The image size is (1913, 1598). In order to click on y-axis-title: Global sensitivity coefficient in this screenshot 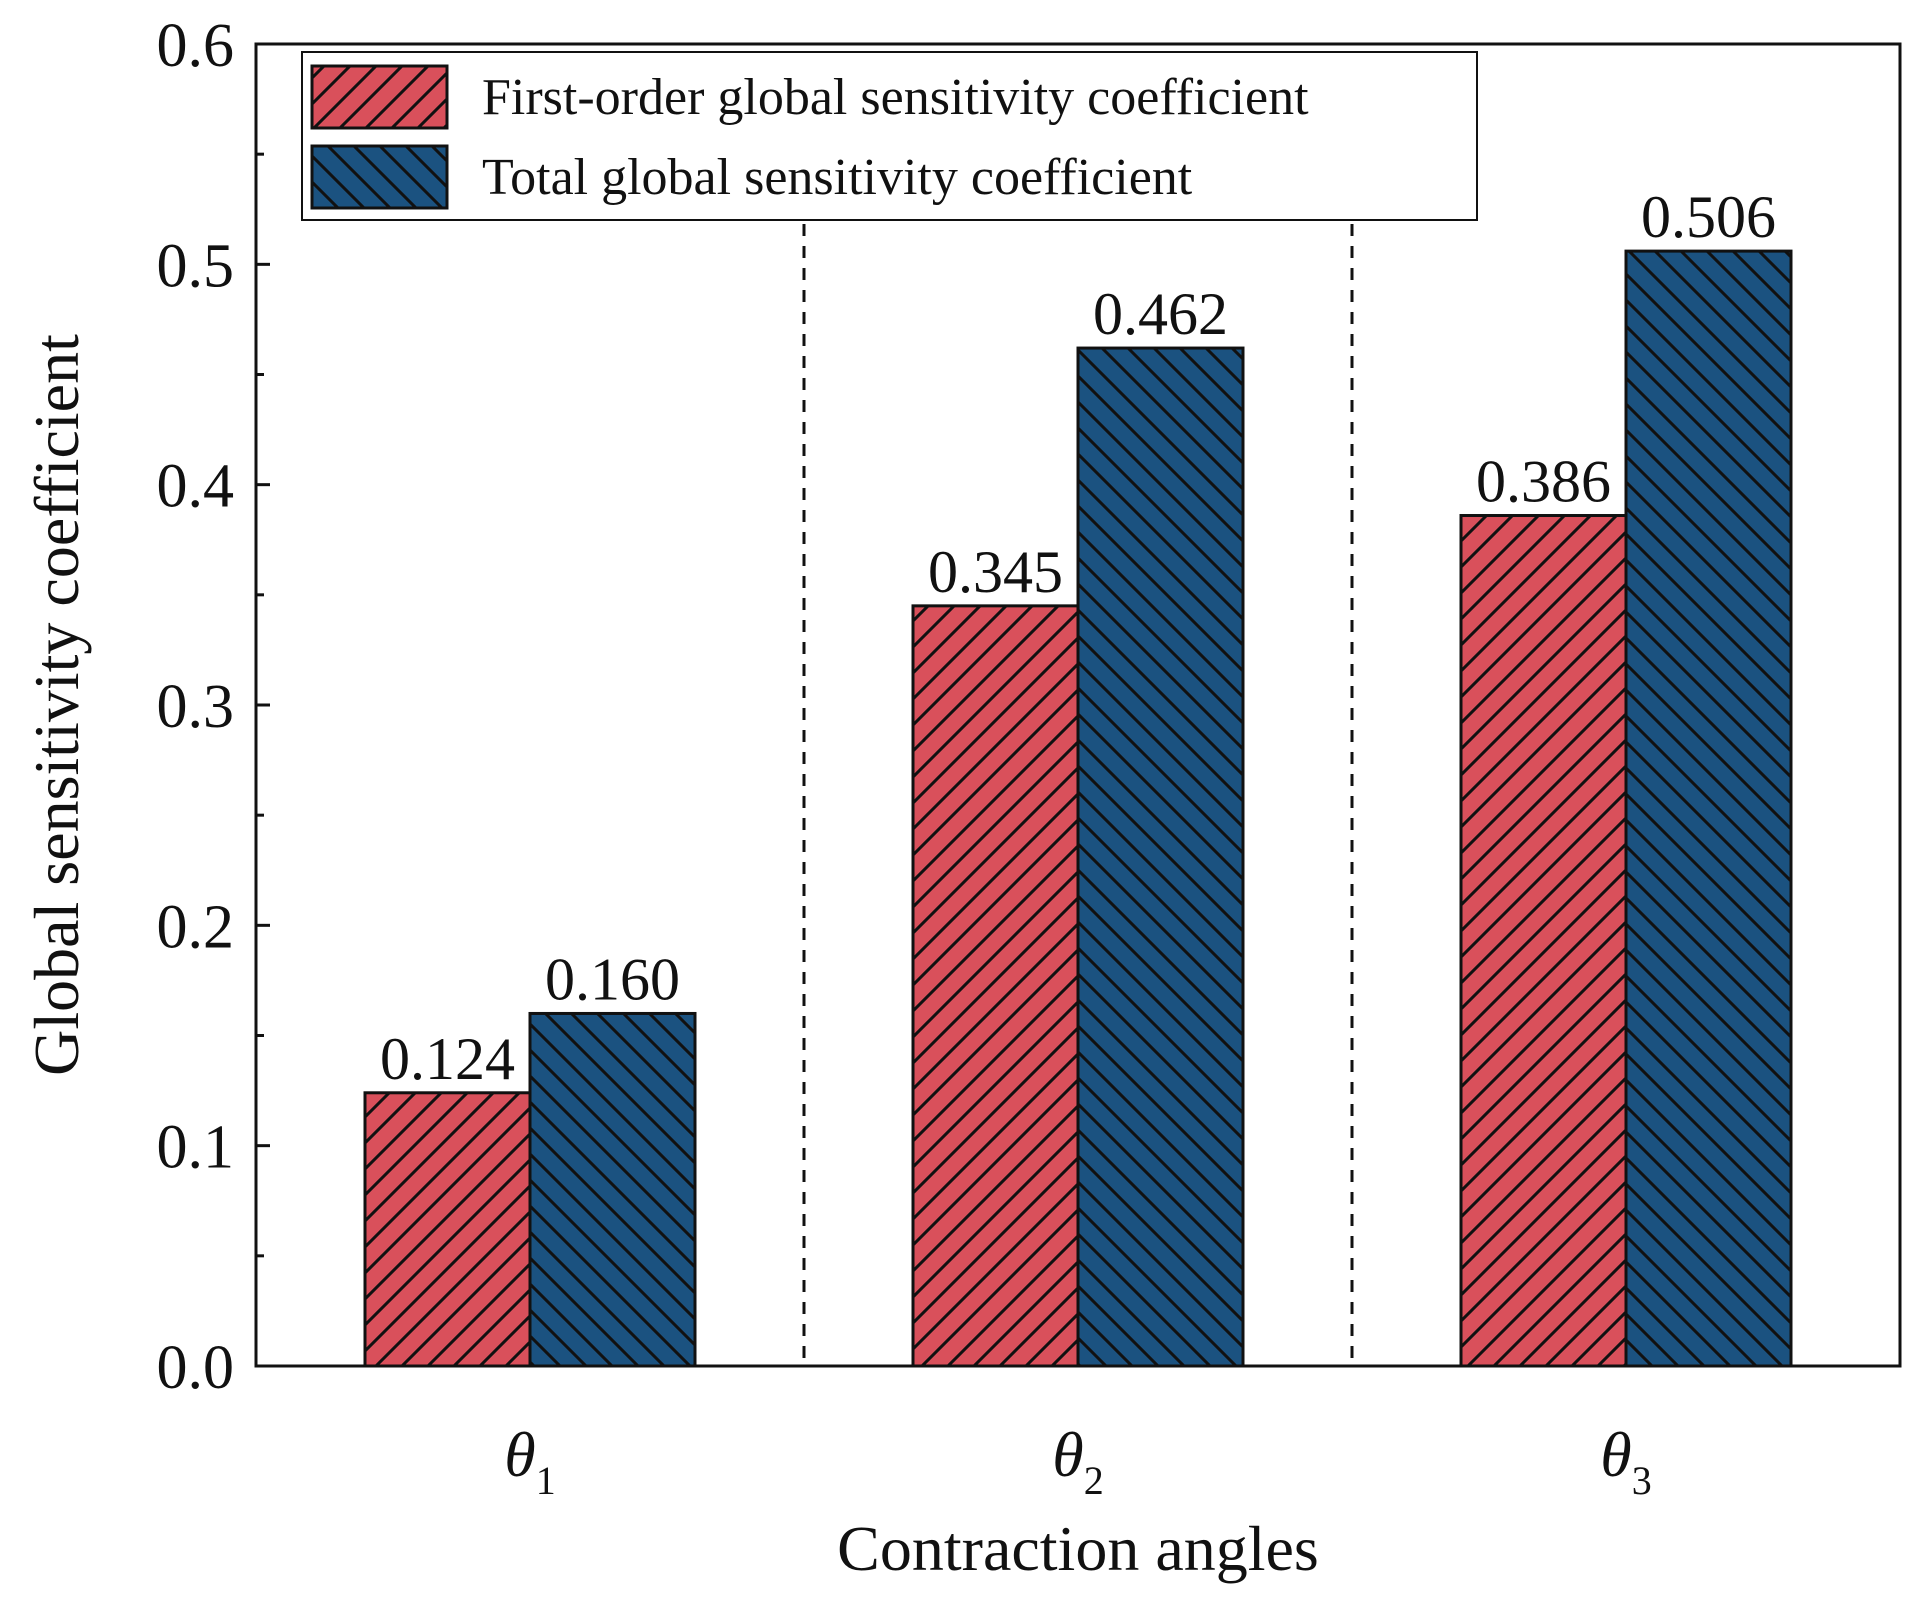, I will do `click(56, 705)`.